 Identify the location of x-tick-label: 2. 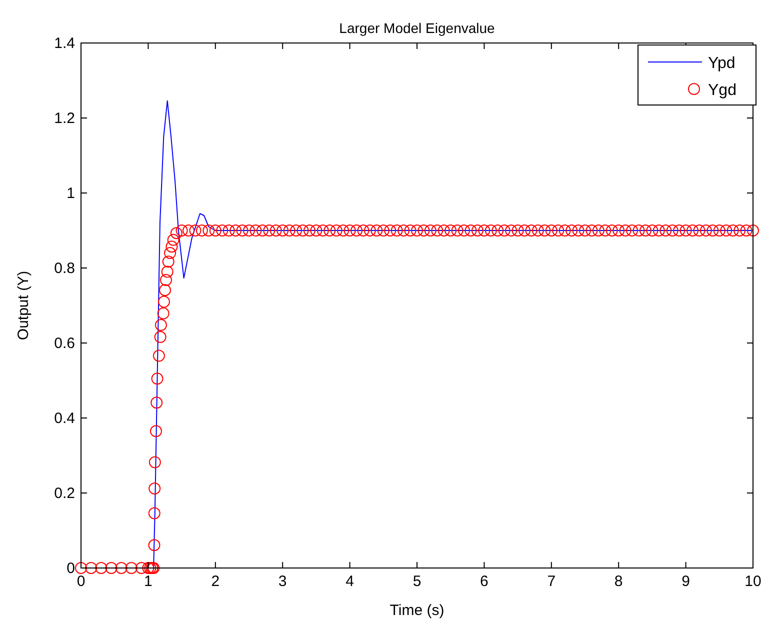
(215, 581).